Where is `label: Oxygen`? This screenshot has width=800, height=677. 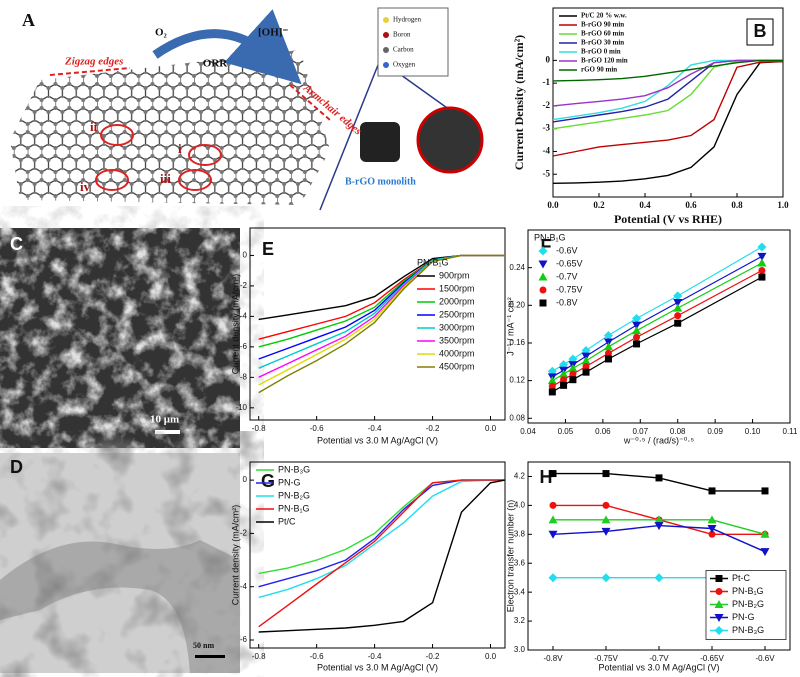 label: Oxygen is located at coordinates (404, 65).